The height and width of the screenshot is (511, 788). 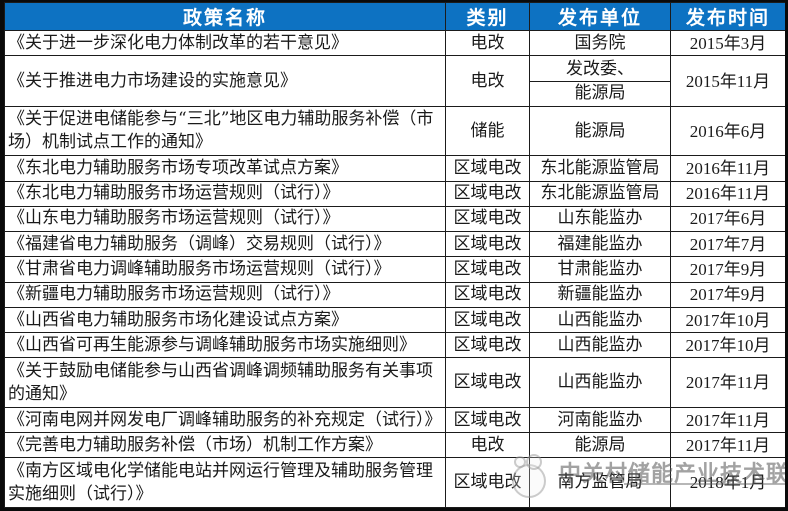 What do you see at coordinates (600, 92) in the screenshot?
I see `unit-subcell: 能源局` at bounding box center [600, 92].